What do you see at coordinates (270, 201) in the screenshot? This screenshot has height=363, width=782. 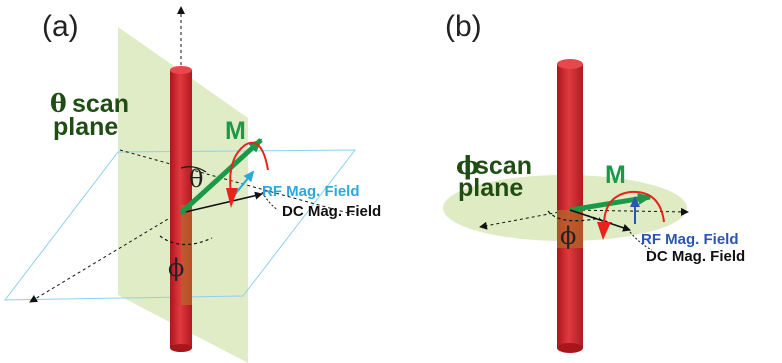 I see `dc-label-leader-a` at bounding box center [270, 201].